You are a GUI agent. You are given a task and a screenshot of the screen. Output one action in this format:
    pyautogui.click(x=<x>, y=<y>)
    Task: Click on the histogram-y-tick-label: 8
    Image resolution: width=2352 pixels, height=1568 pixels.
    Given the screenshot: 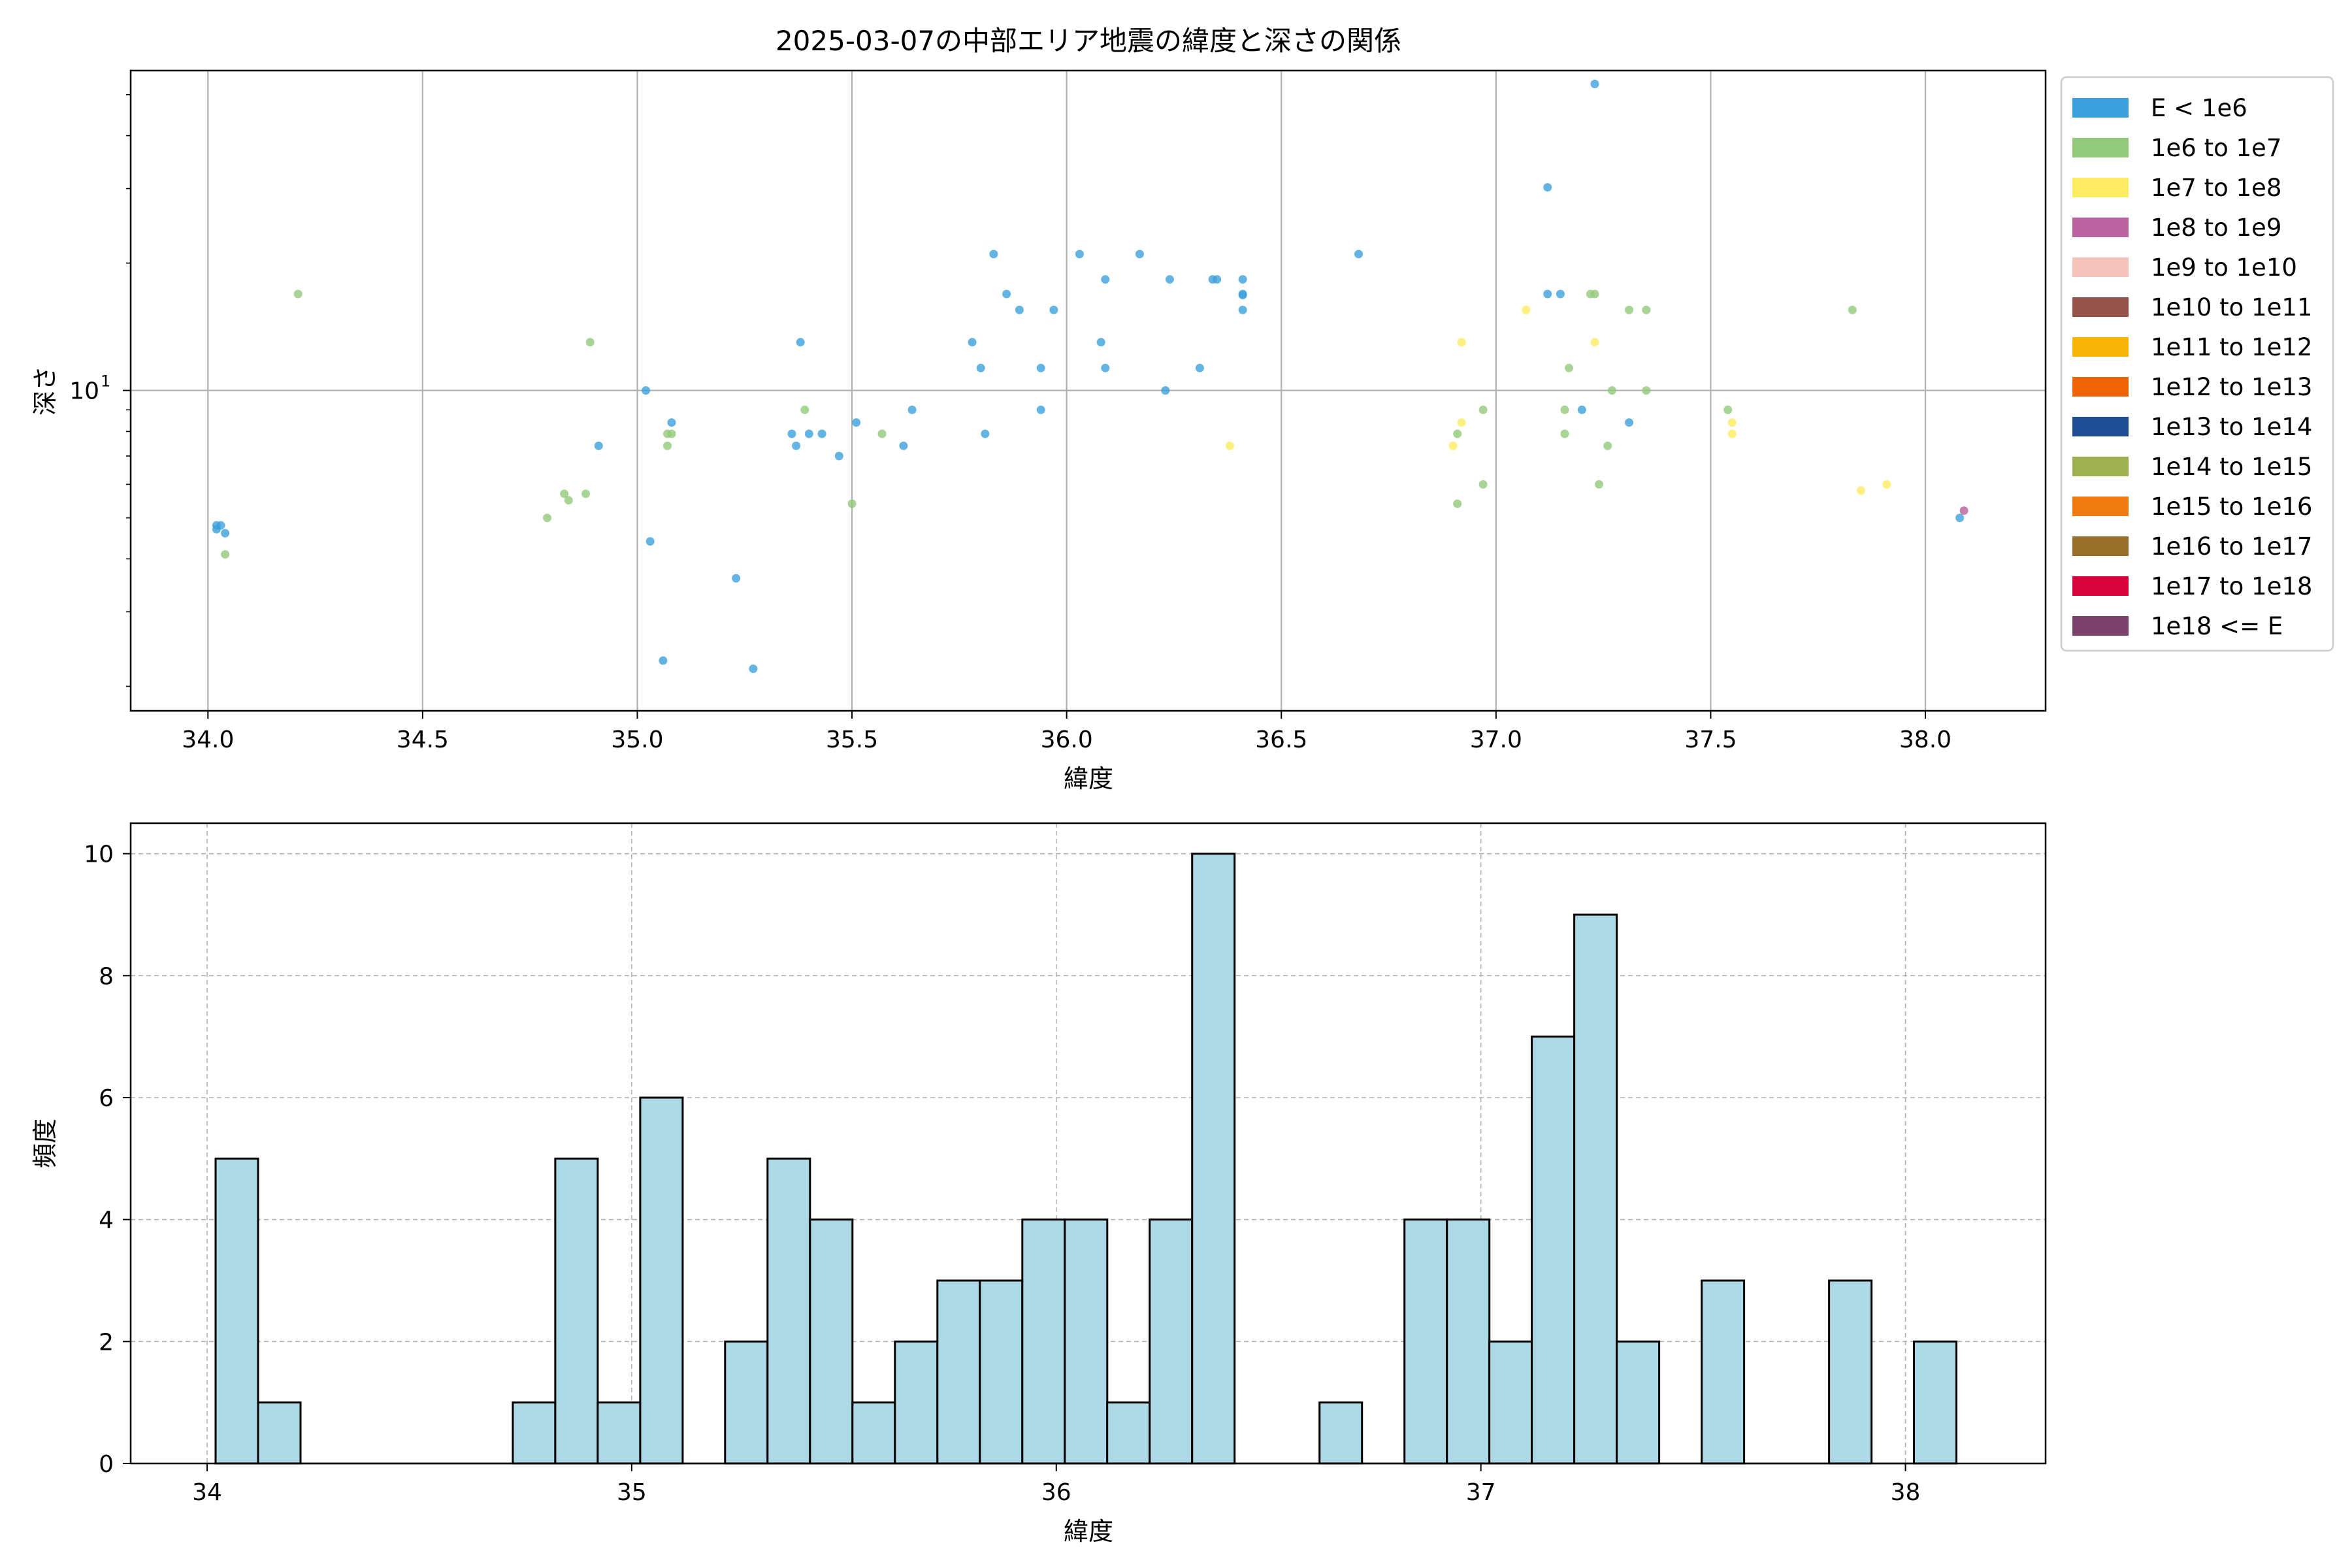 What is the action you would take?
    pyautogui.click(x=106, y=976)
    